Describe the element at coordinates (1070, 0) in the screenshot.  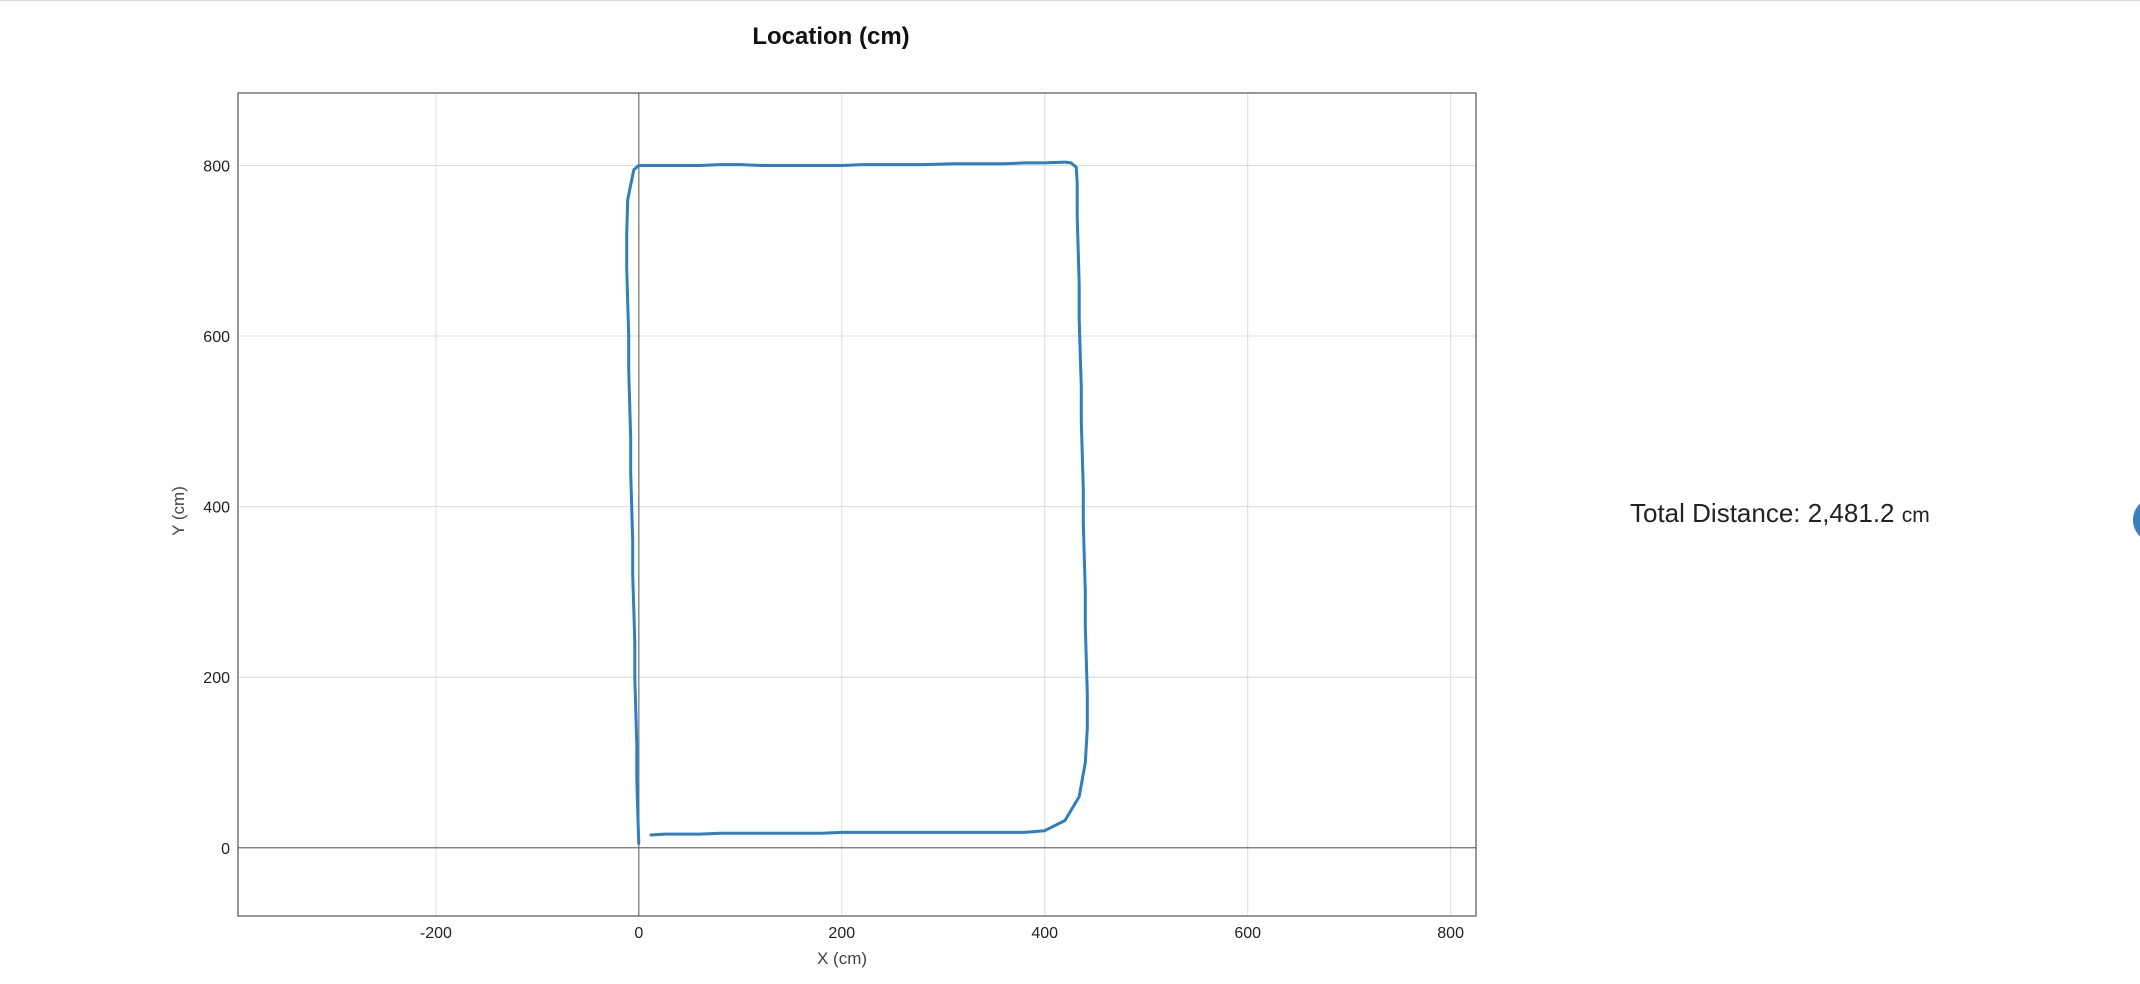
I see `top-divider` at that location.